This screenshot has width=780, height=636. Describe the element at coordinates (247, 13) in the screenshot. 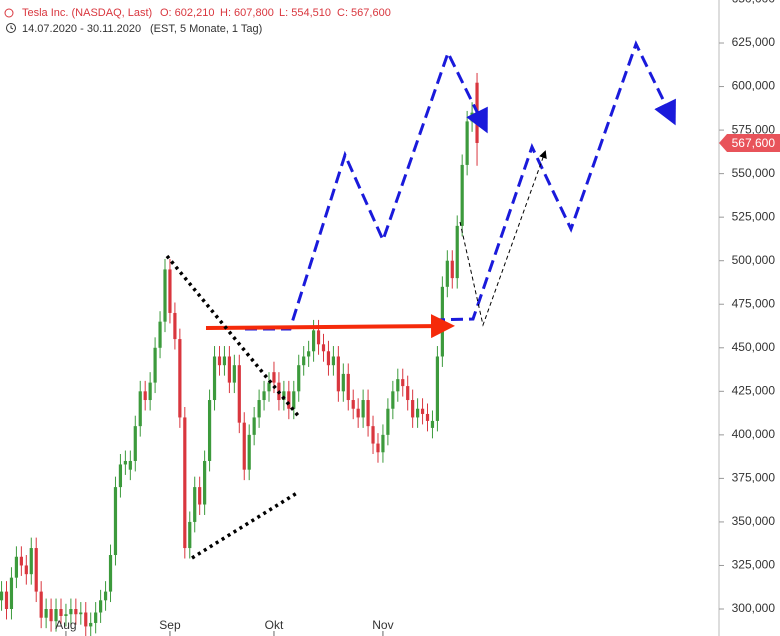

I see `ohlc-label: H: 607,800` at that location.